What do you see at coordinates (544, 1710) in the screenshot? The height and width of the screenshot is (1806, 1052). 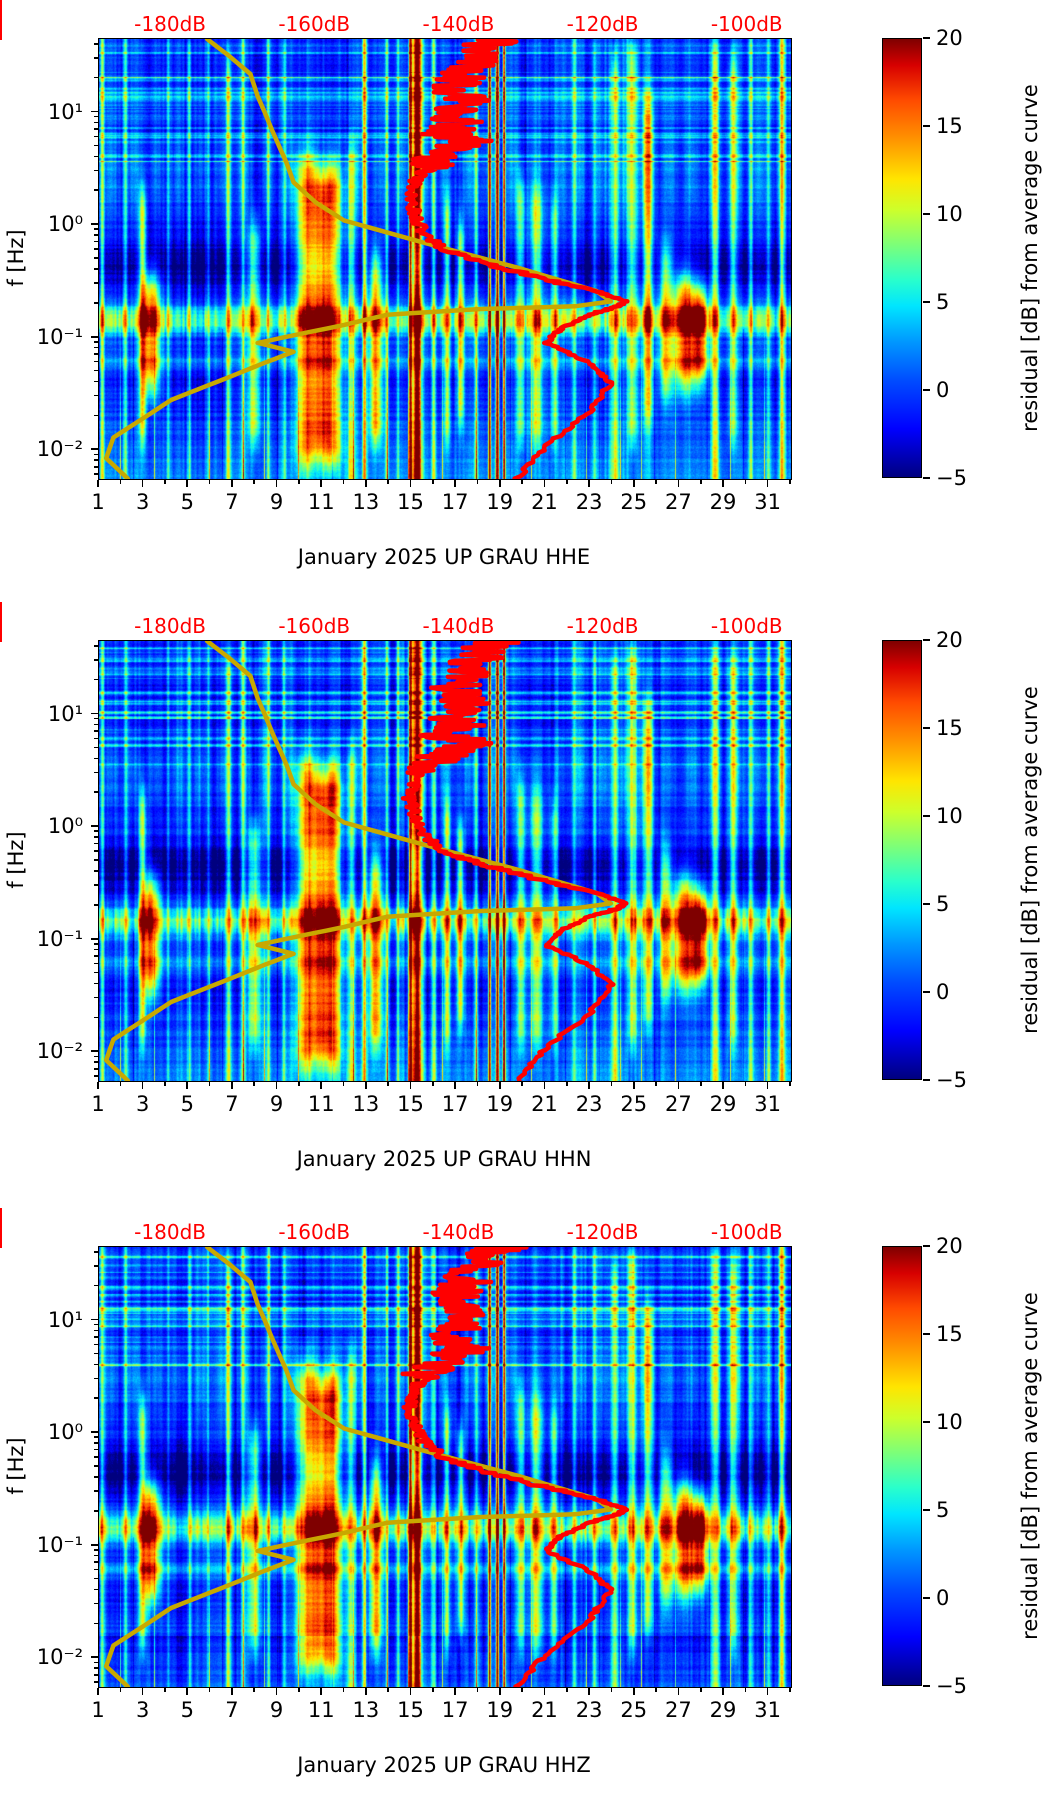 I see `xaxis-tick-label: 21` at bounding box center [544, 1710].